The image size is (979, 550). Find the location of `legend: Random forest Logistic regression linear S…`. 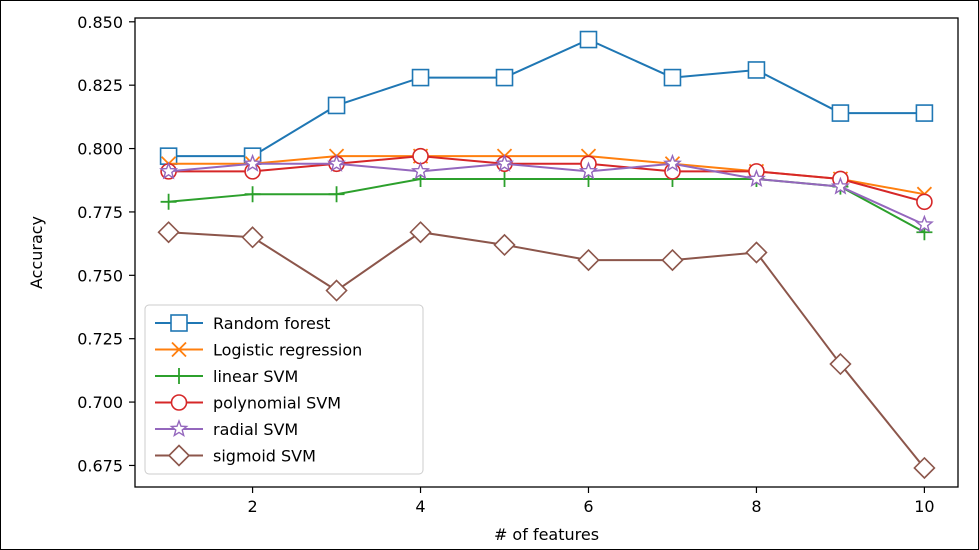

legend: Random forest Logistic regression linear S… is located at coordinates (284, 389).